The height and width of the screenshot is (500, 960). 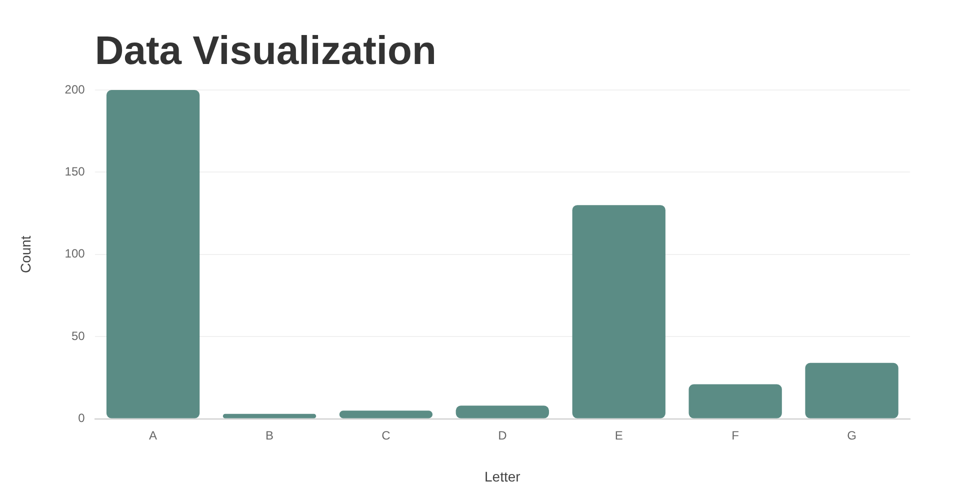 I want to click on x-tick-label: C, so click(x=386, y=435).